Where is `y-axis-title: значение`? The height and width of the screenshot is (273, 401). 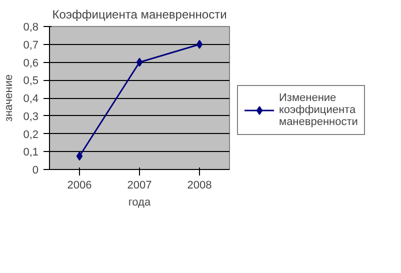 y-axis-title: значение is located at coordinates (9, 98).